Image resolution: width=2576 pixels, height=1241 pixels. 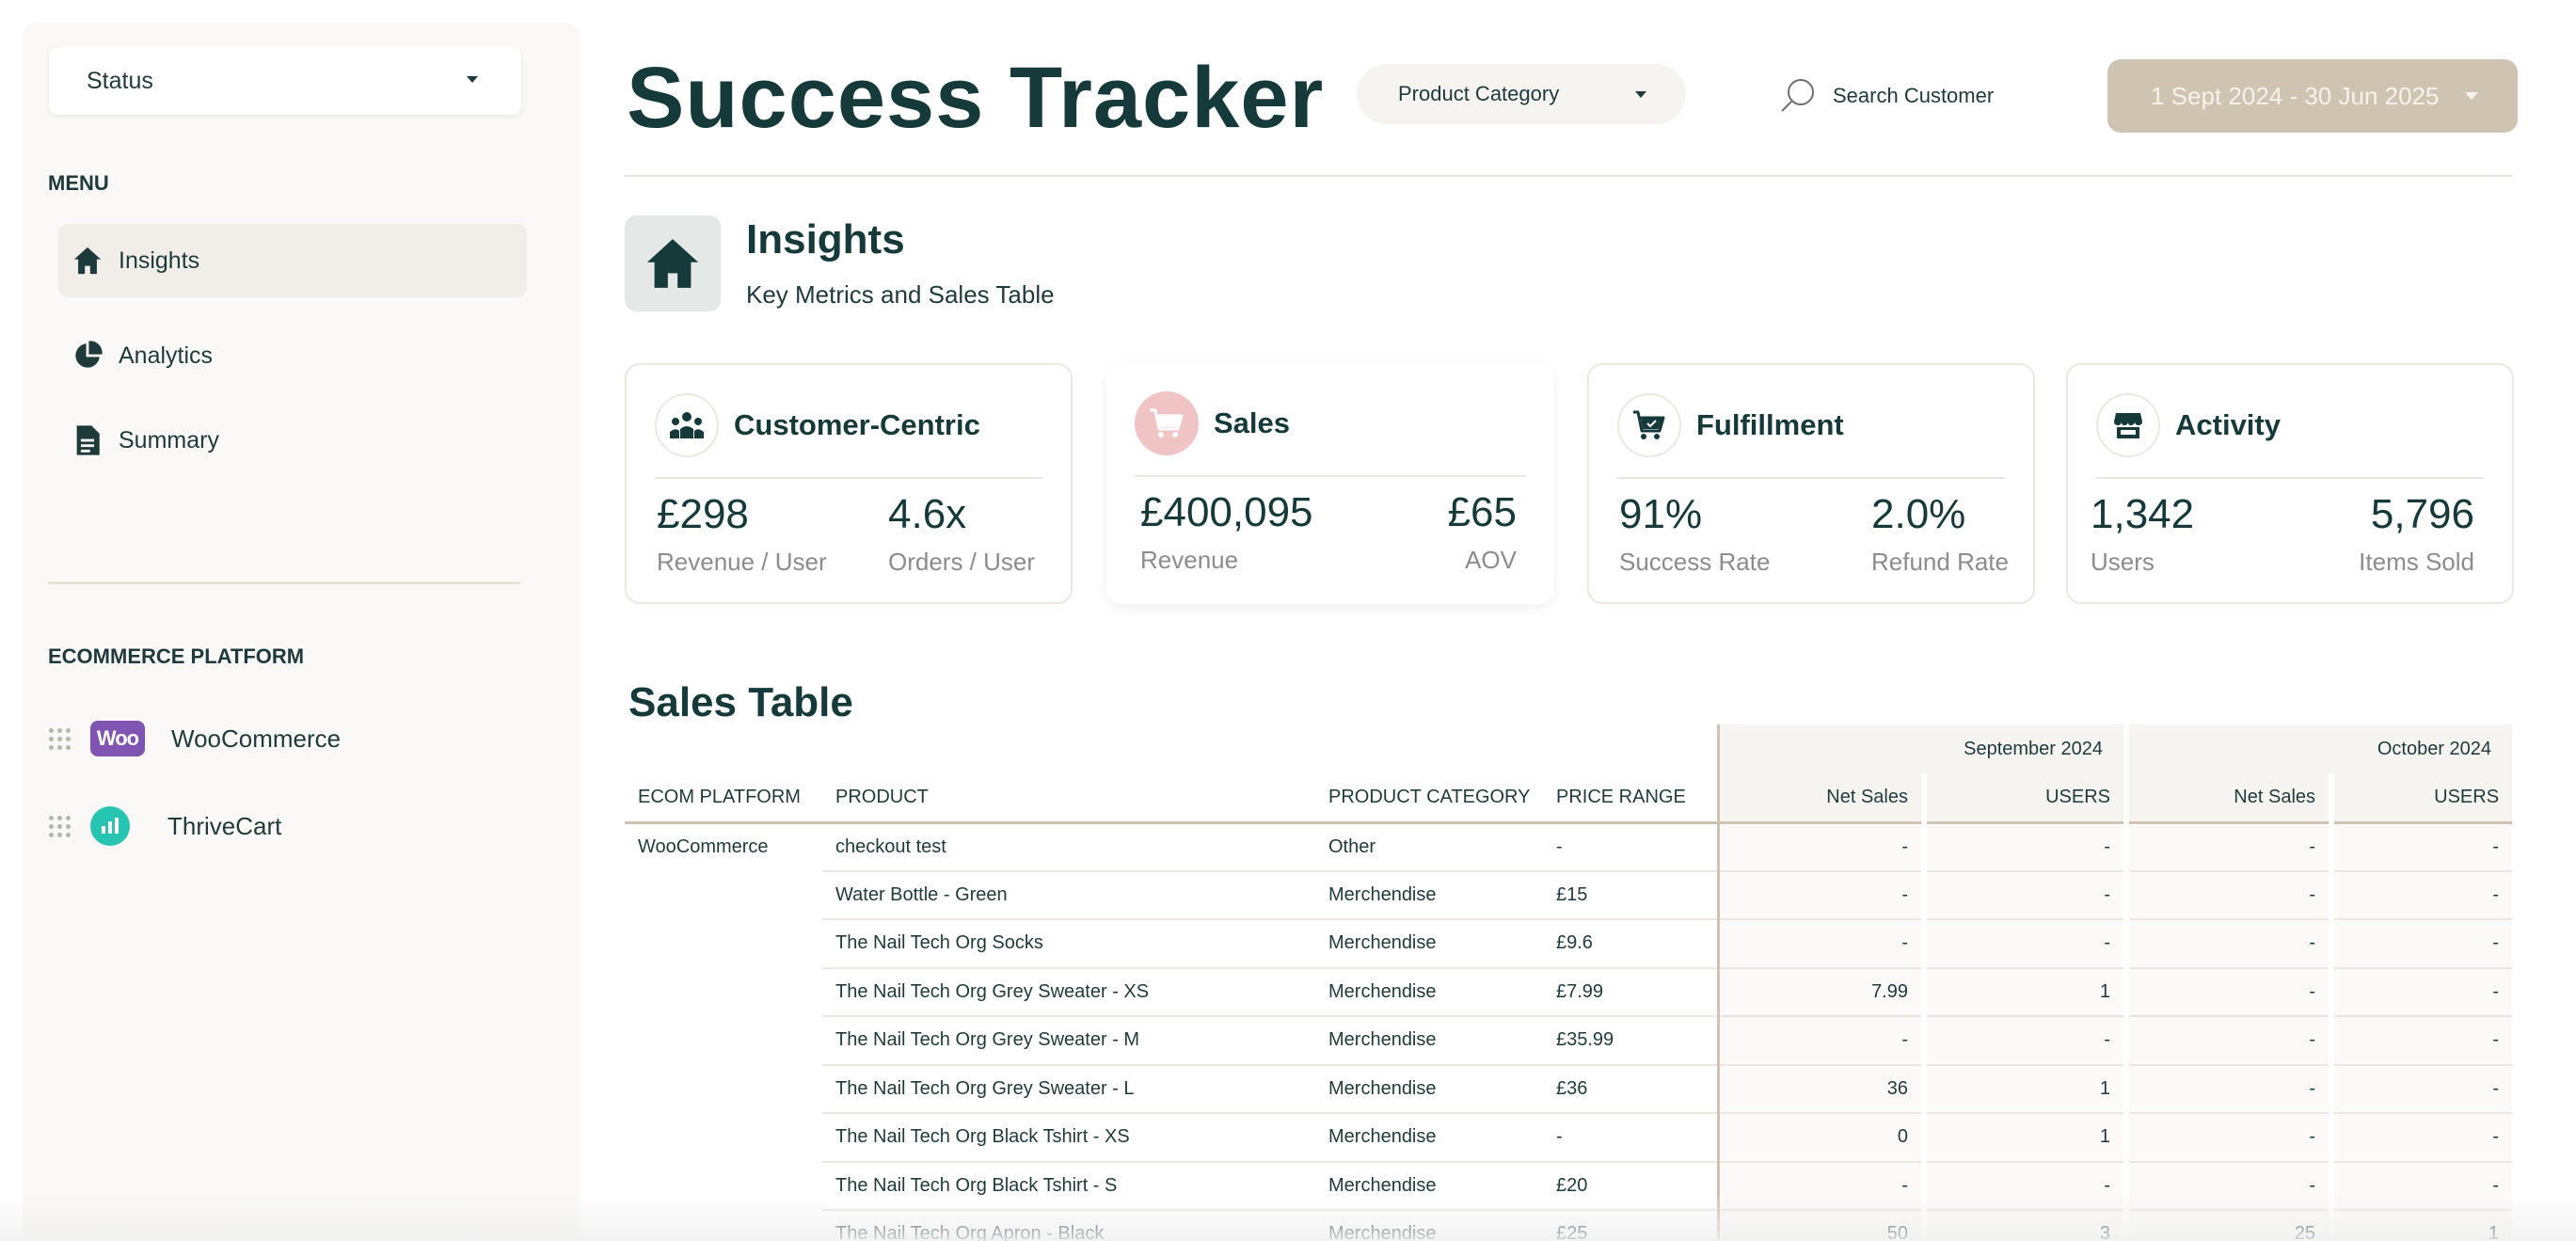 I want to click on cell-product: The Nail Tech Org Grey Sweater - M, so click(x=1068, y=1041).